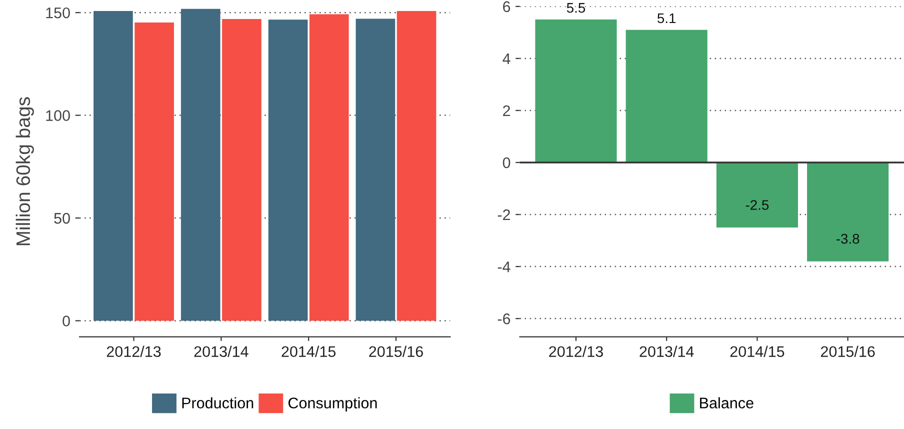 The height and width of the screenshot is (429, 904). What do you see at coordinates (506, 58) in the screenshot?
I see `y-tick-label: 4` at bounding box center [506, 58].